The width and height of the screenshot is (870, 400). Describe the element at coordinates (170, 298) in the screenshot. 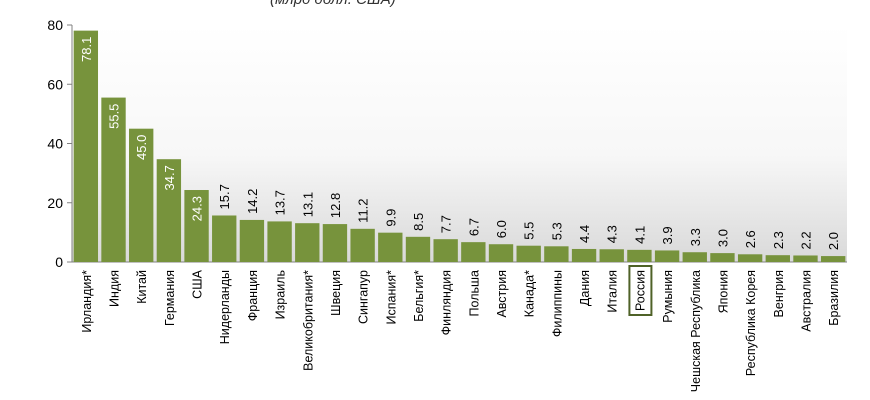

I see `x-tick-label: Германия` at that location.